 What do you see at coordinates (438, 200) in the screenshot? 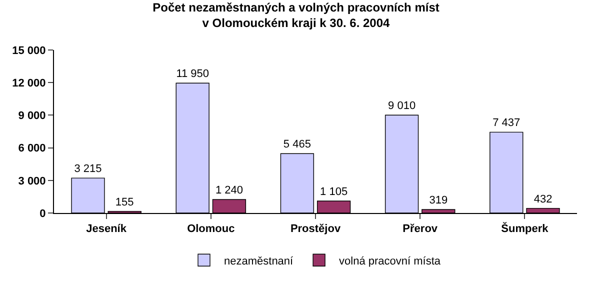
I see `data-label: 319` at bounding box center [438, 200].